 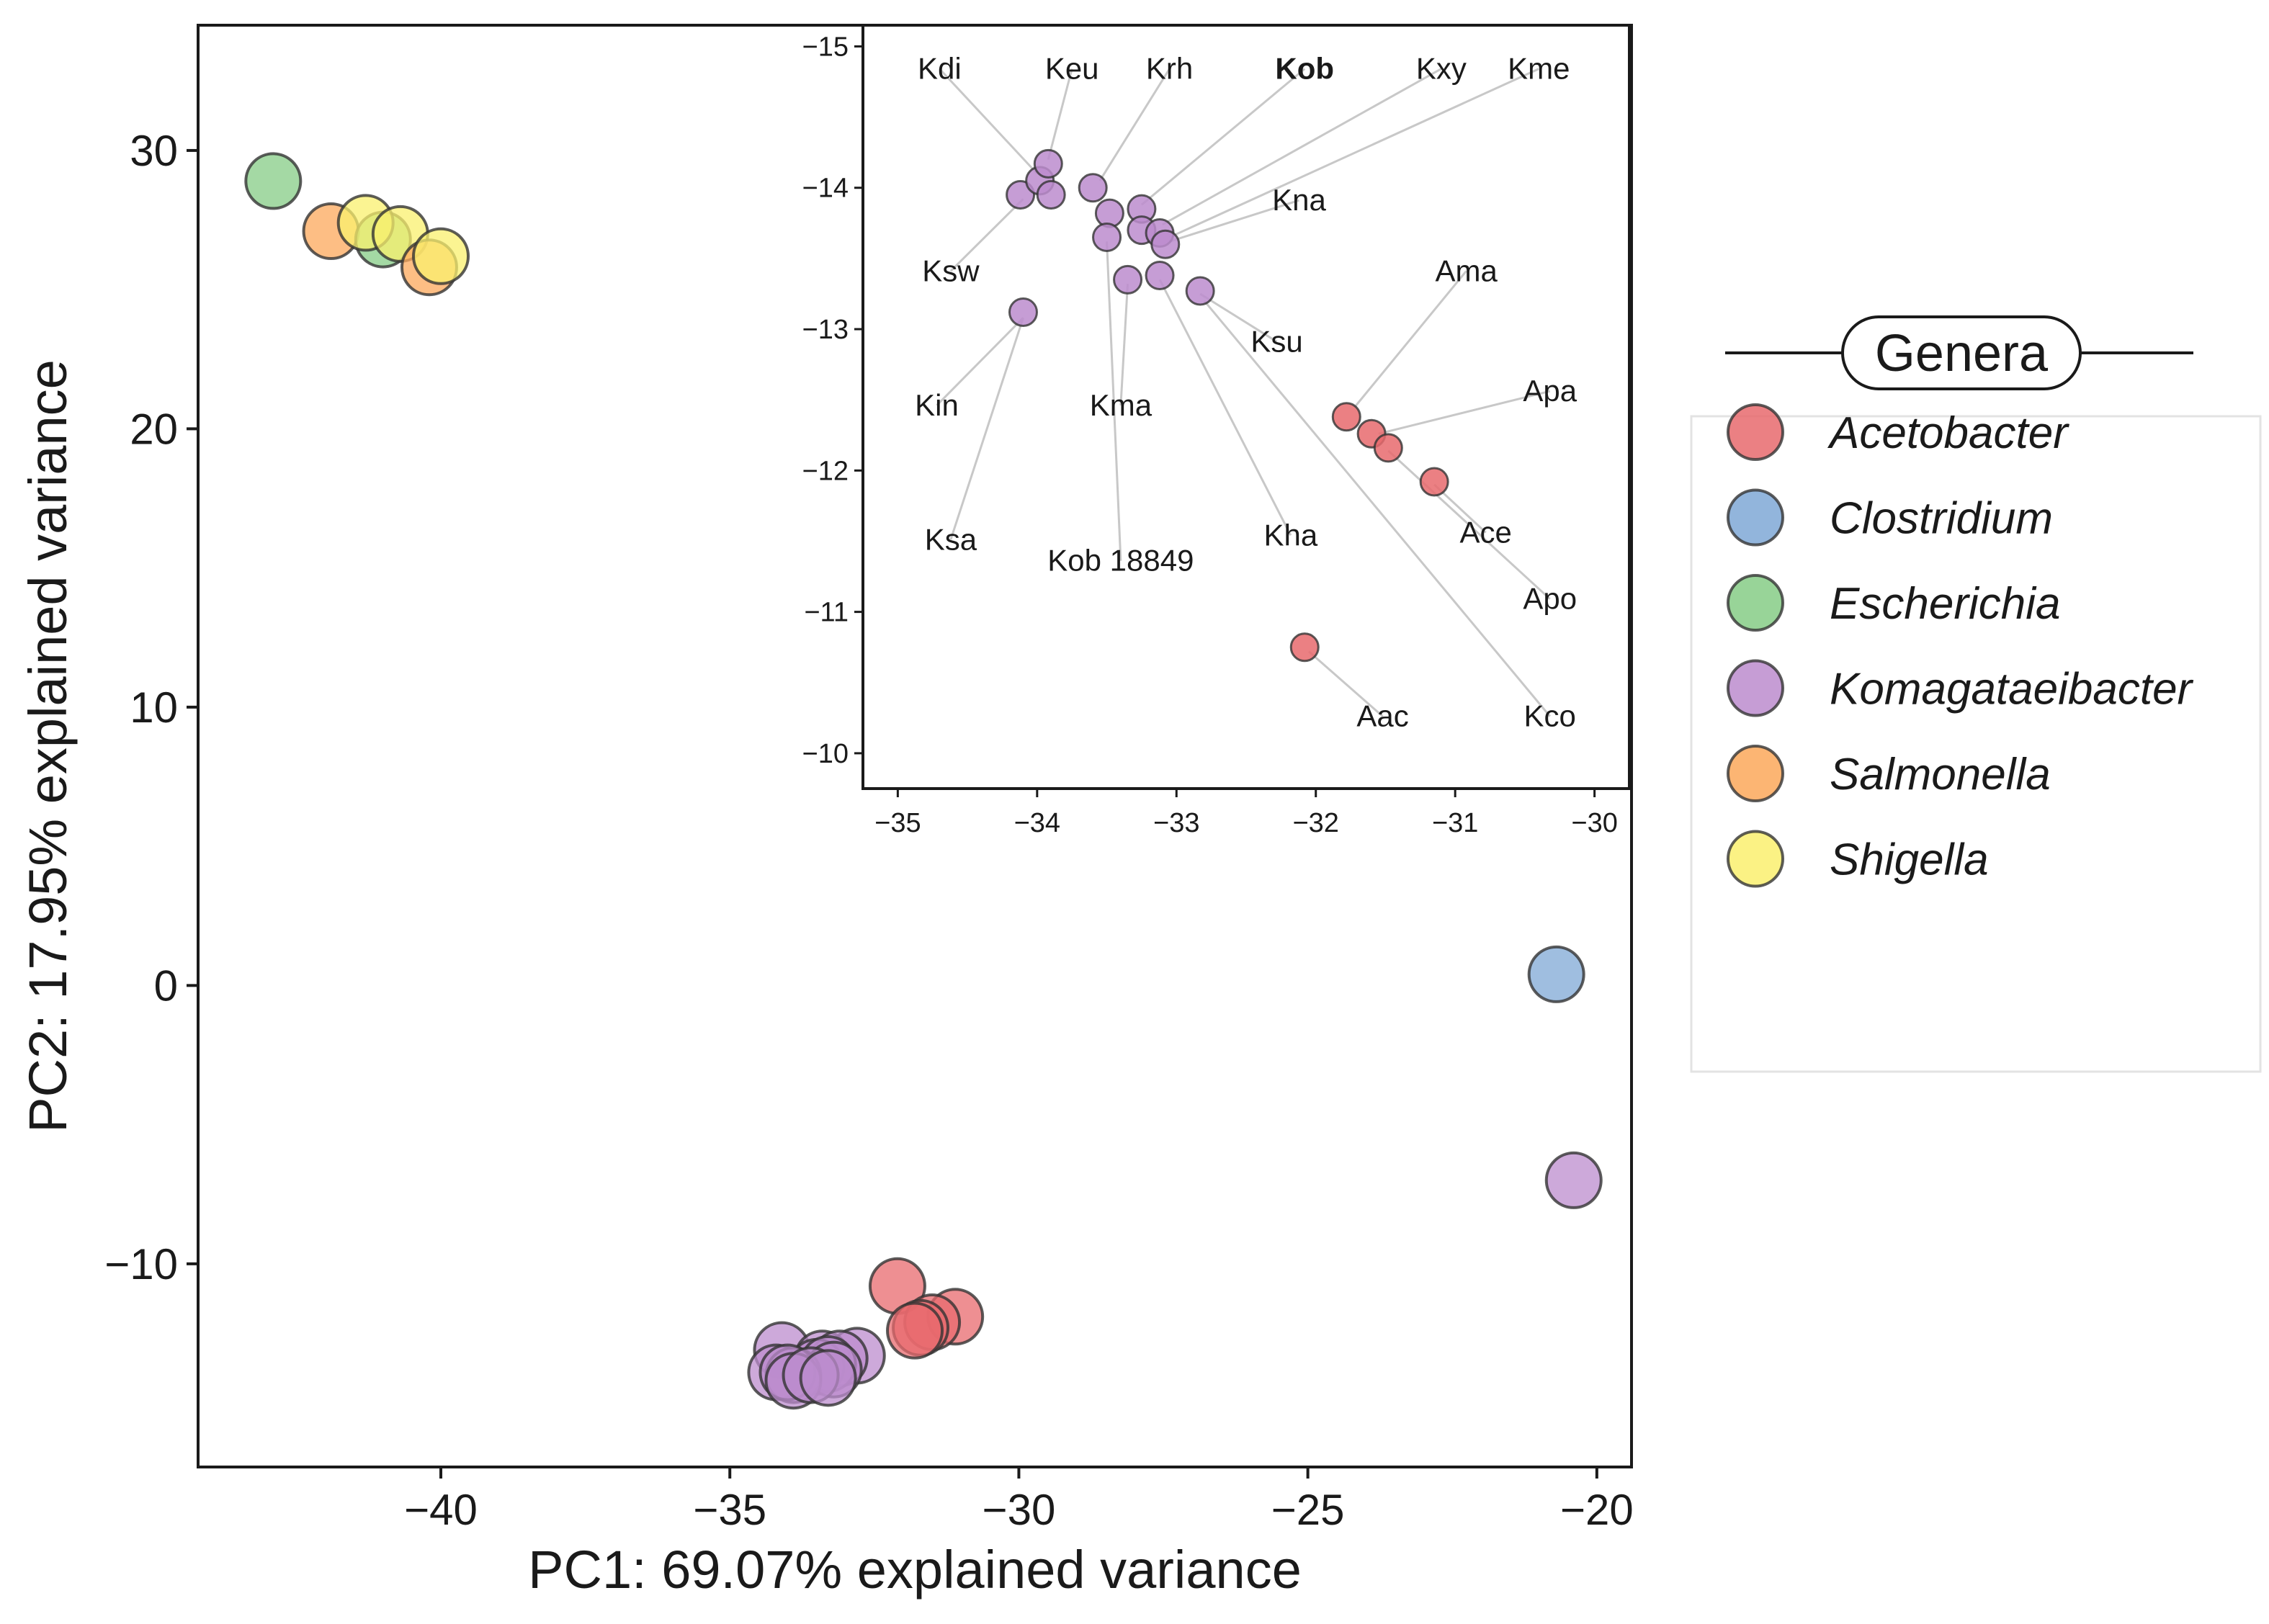 I want to click on legend-item-escherichia: Escherichia, so click(x=1893, y=603).